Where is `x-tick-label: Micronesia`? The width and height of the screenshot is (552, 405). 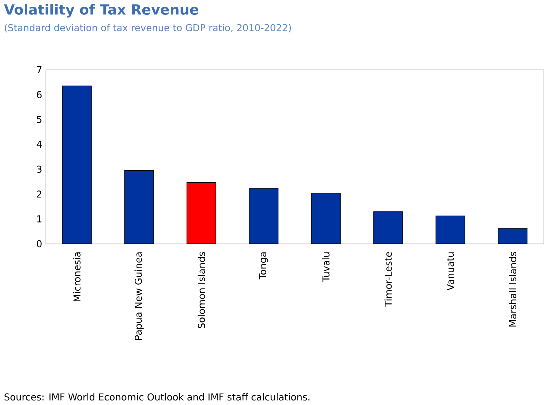
x-tick-label: Micronesia is located at coordinates (77, 277).